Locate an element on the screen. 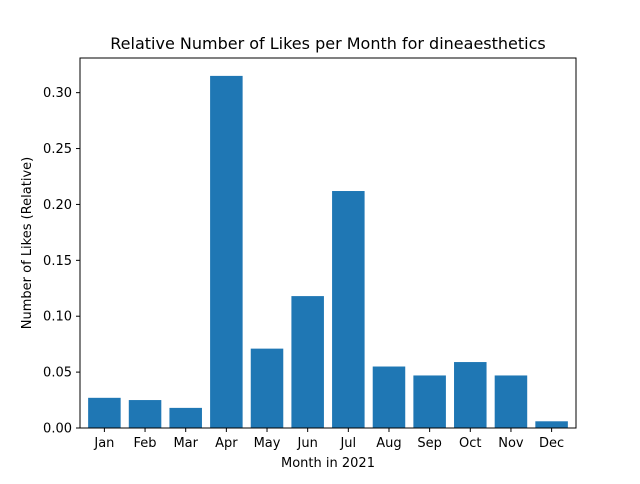 The image size is (640, 484). bar-apr is located at coordinates (226, 251).